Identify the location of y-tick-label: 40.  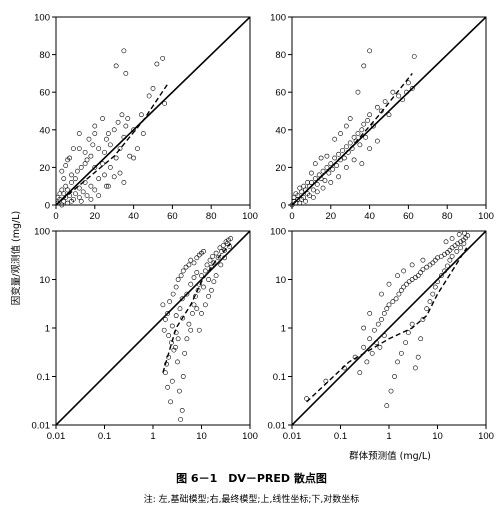
(280, 130).